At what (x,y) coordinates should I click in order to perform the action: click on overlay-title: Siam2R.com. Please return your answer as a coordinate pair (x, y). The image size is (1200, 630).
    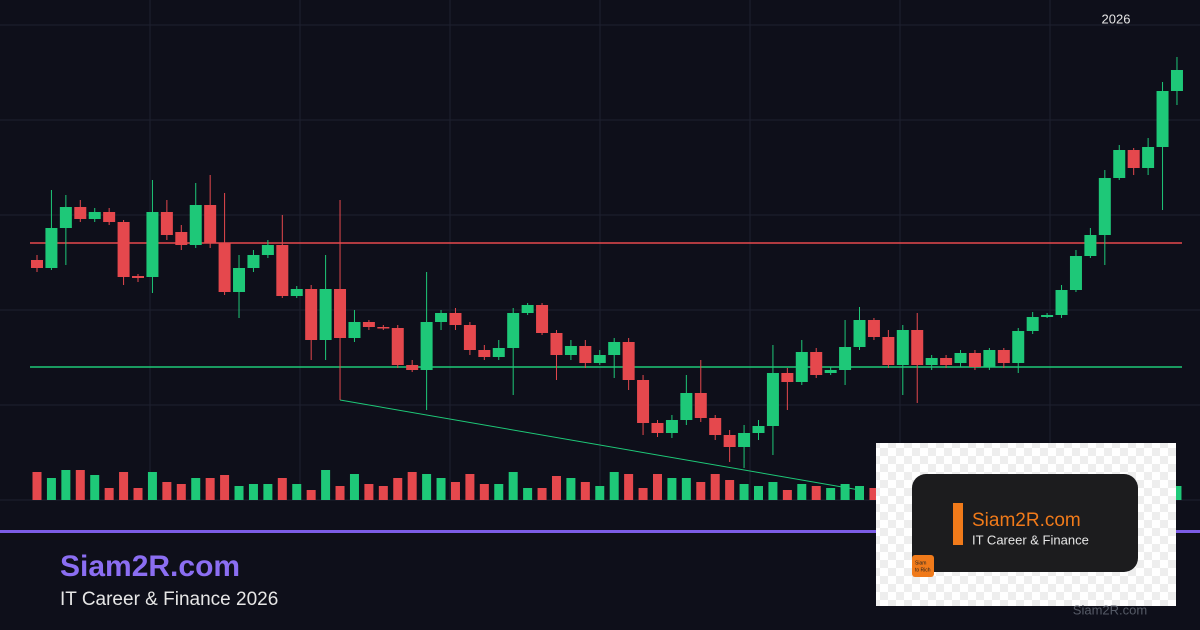
    Looking at the image, I should click on (1026, 520).